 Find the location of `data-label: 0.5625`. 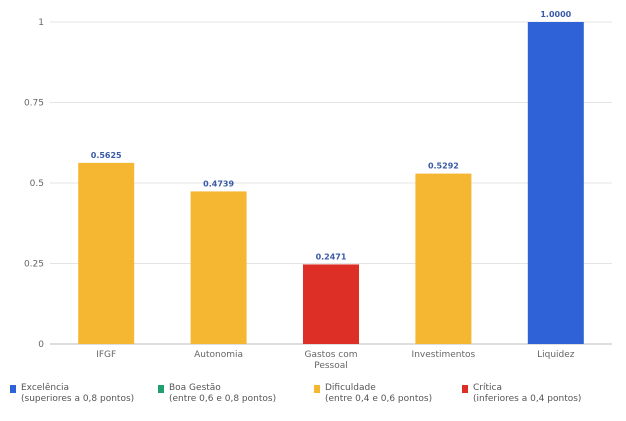

data-label: 0.5625 is located at coordinates (106, 155).